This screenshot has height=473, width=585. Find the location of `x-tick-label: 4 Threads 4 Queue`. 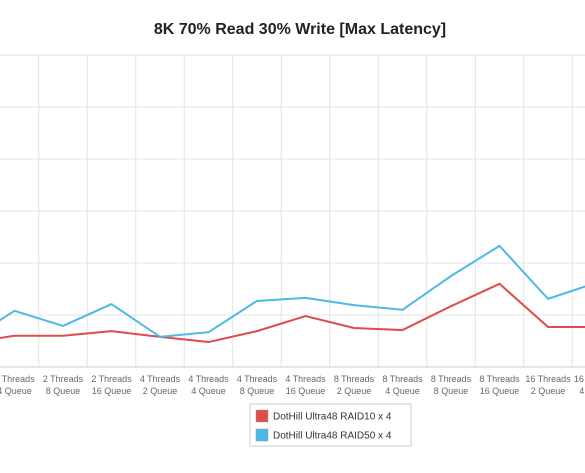

x-tick-label: 4 Threads 4 Queue is located at coordinates (208, 385).